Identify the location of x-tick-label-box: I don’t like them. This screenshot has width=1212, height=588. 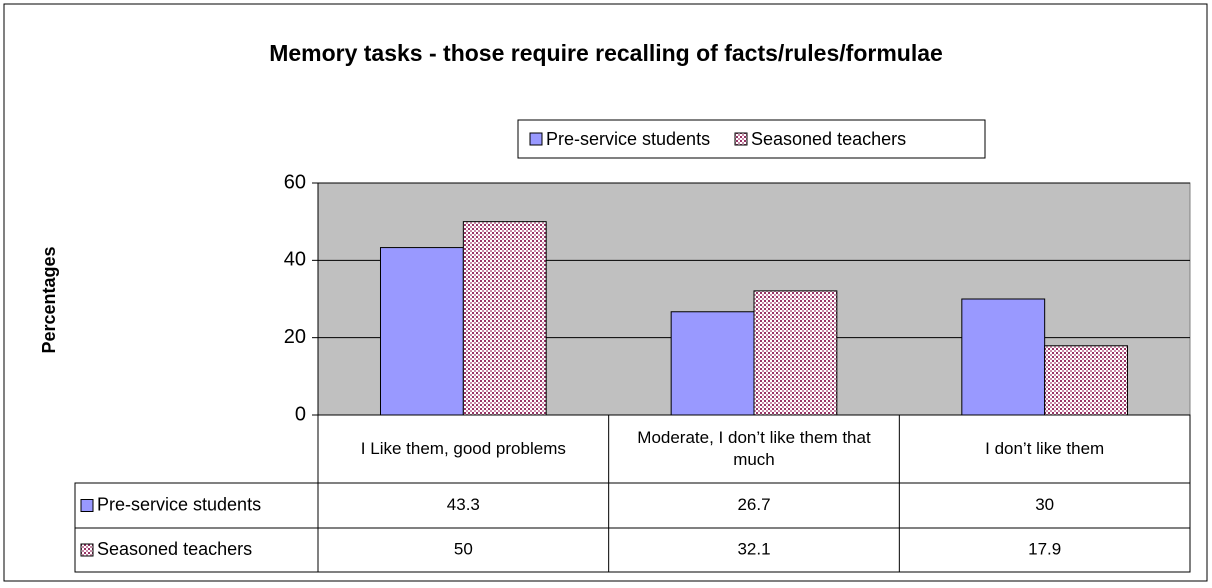
(1045, 448).